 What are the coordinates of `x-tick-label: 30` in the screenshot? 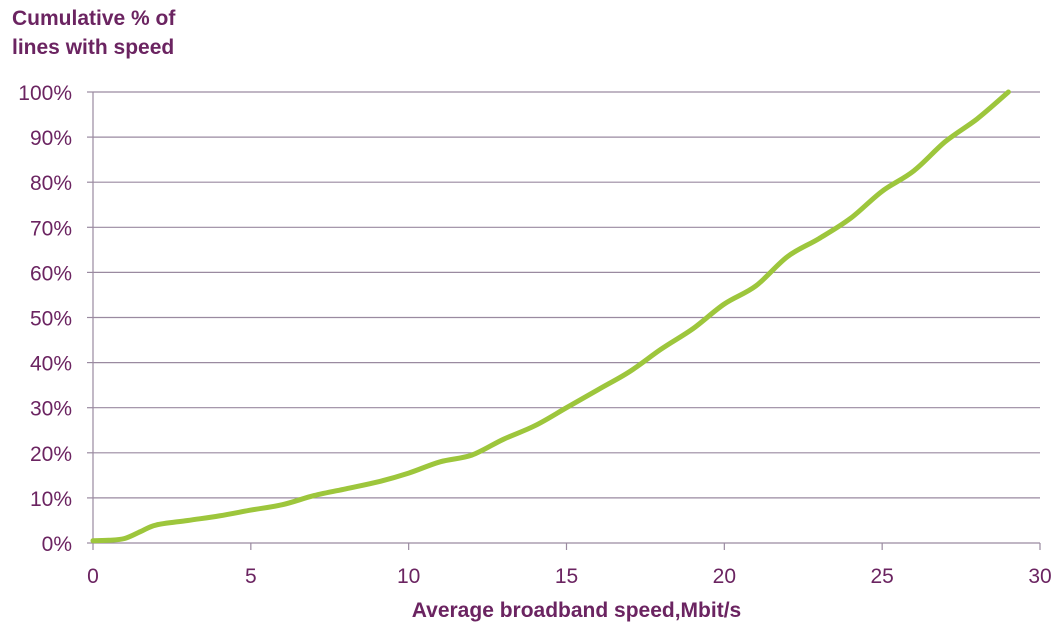 It's located at (1039, 576).